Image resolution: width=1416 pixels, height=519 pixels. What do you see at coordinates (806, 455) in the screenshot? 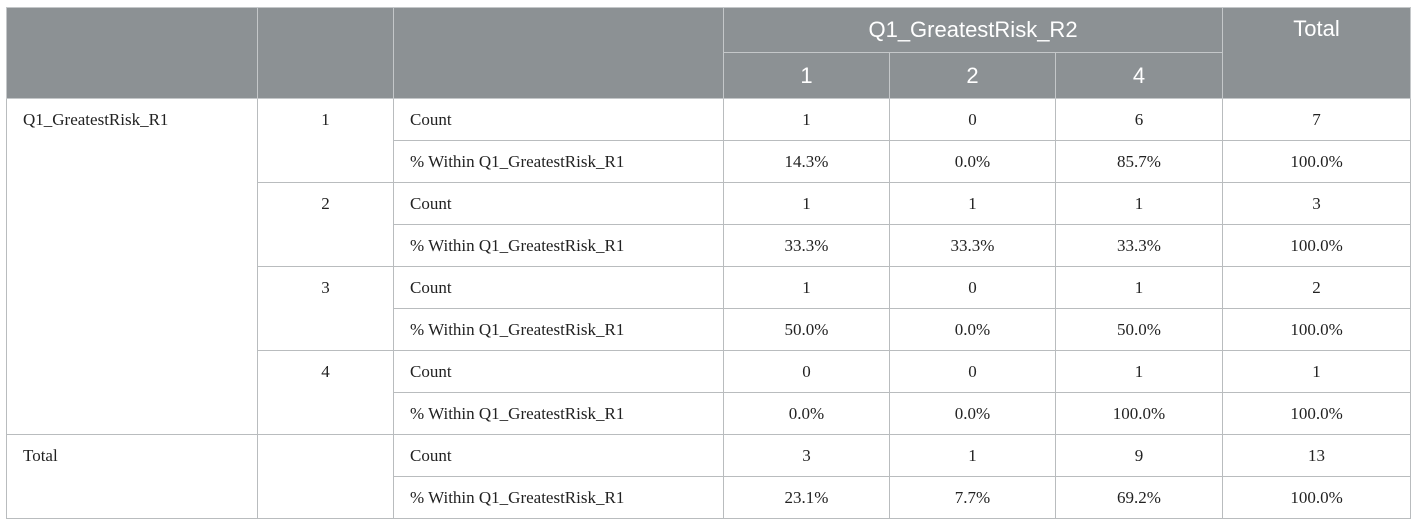
I see `cell-value: 3` at bounding box center [806, 455].